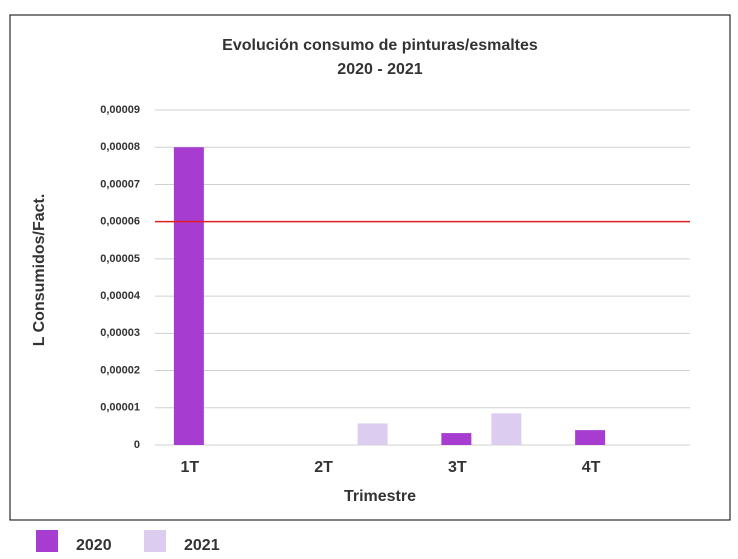  Describe the element at coordinates (120, 184) in the screenshot. I see `y-tick-label: 0,00007` at that location.